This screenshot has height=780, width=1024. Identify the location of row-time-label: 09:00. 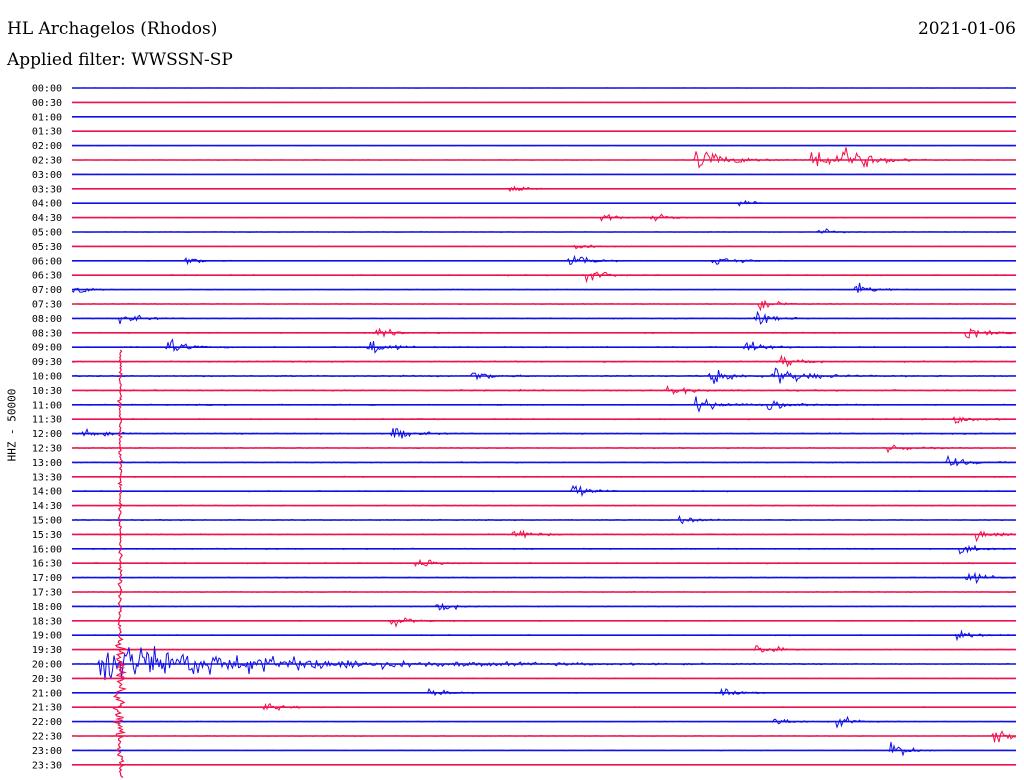
(47, 348).